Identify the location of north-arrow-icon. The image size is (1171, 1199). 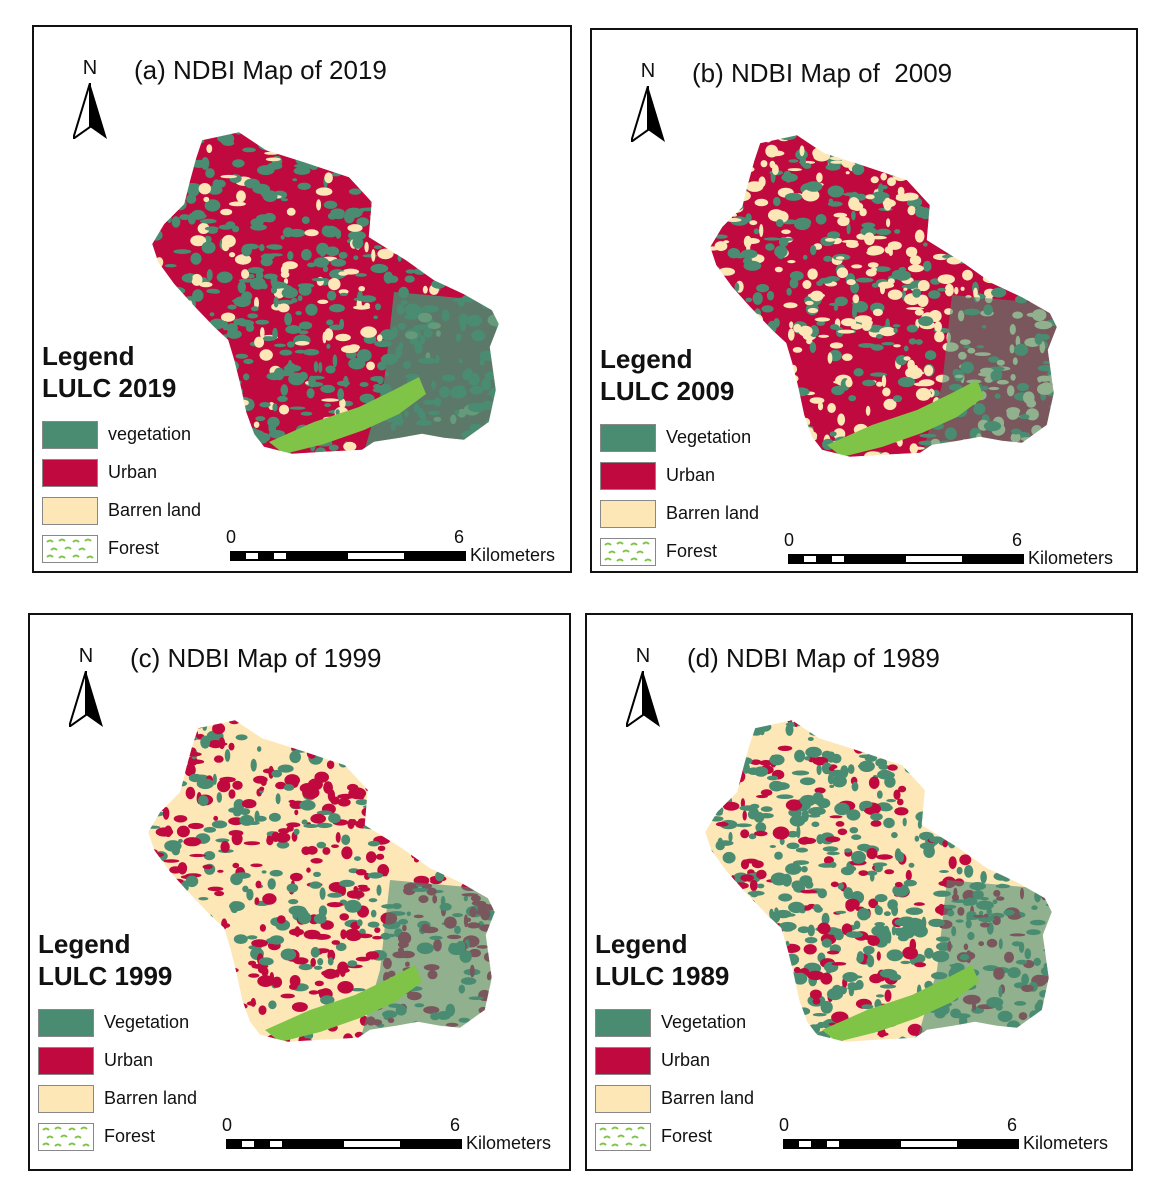
(643, 699).